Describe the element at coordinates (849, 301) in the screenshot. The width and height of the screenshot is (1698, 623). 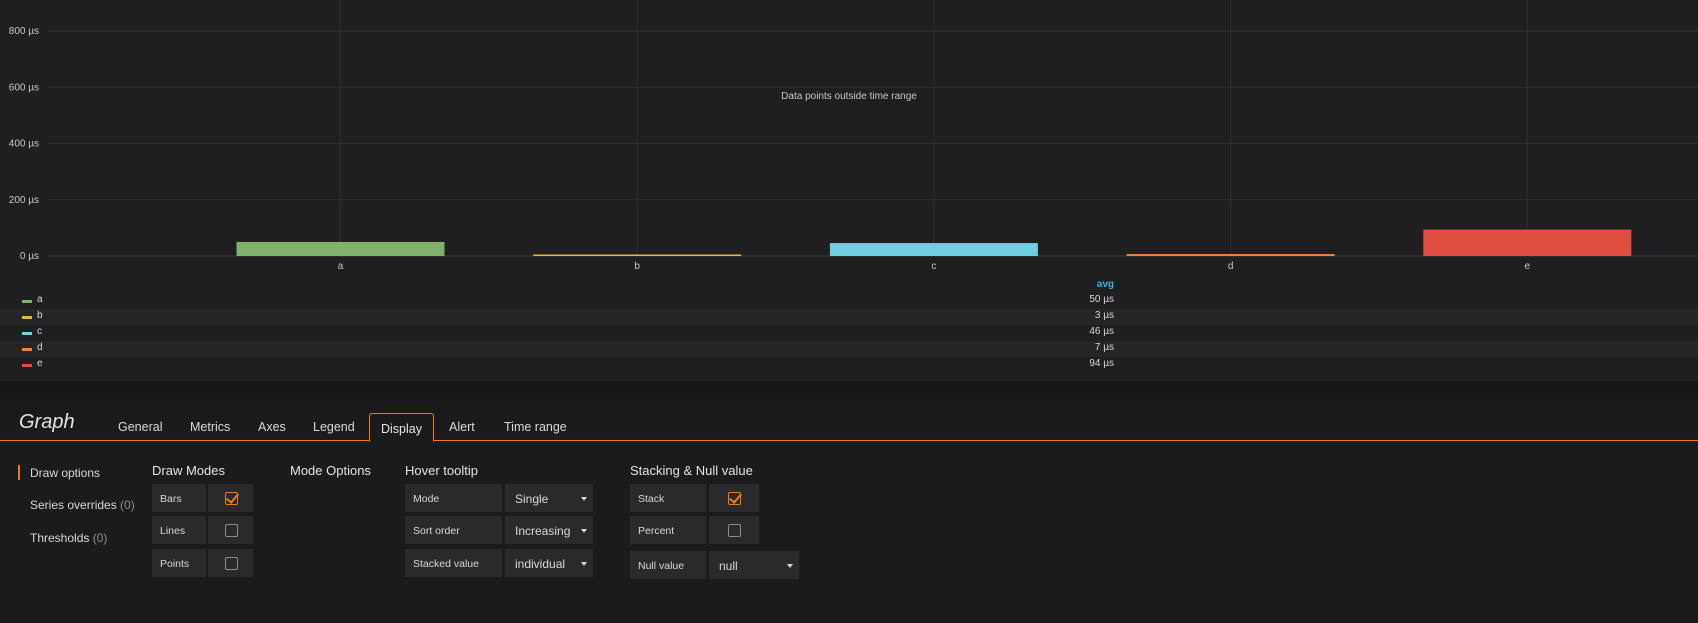
I see `legend-item-a: a 50 µs` at that location.